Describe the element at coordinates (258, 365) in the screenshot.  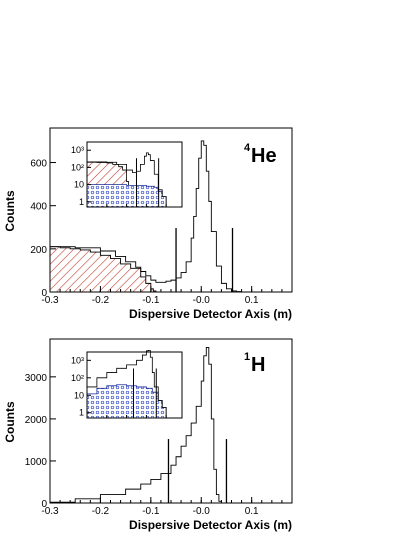
I see `nucleus-symbol: H` at that location.